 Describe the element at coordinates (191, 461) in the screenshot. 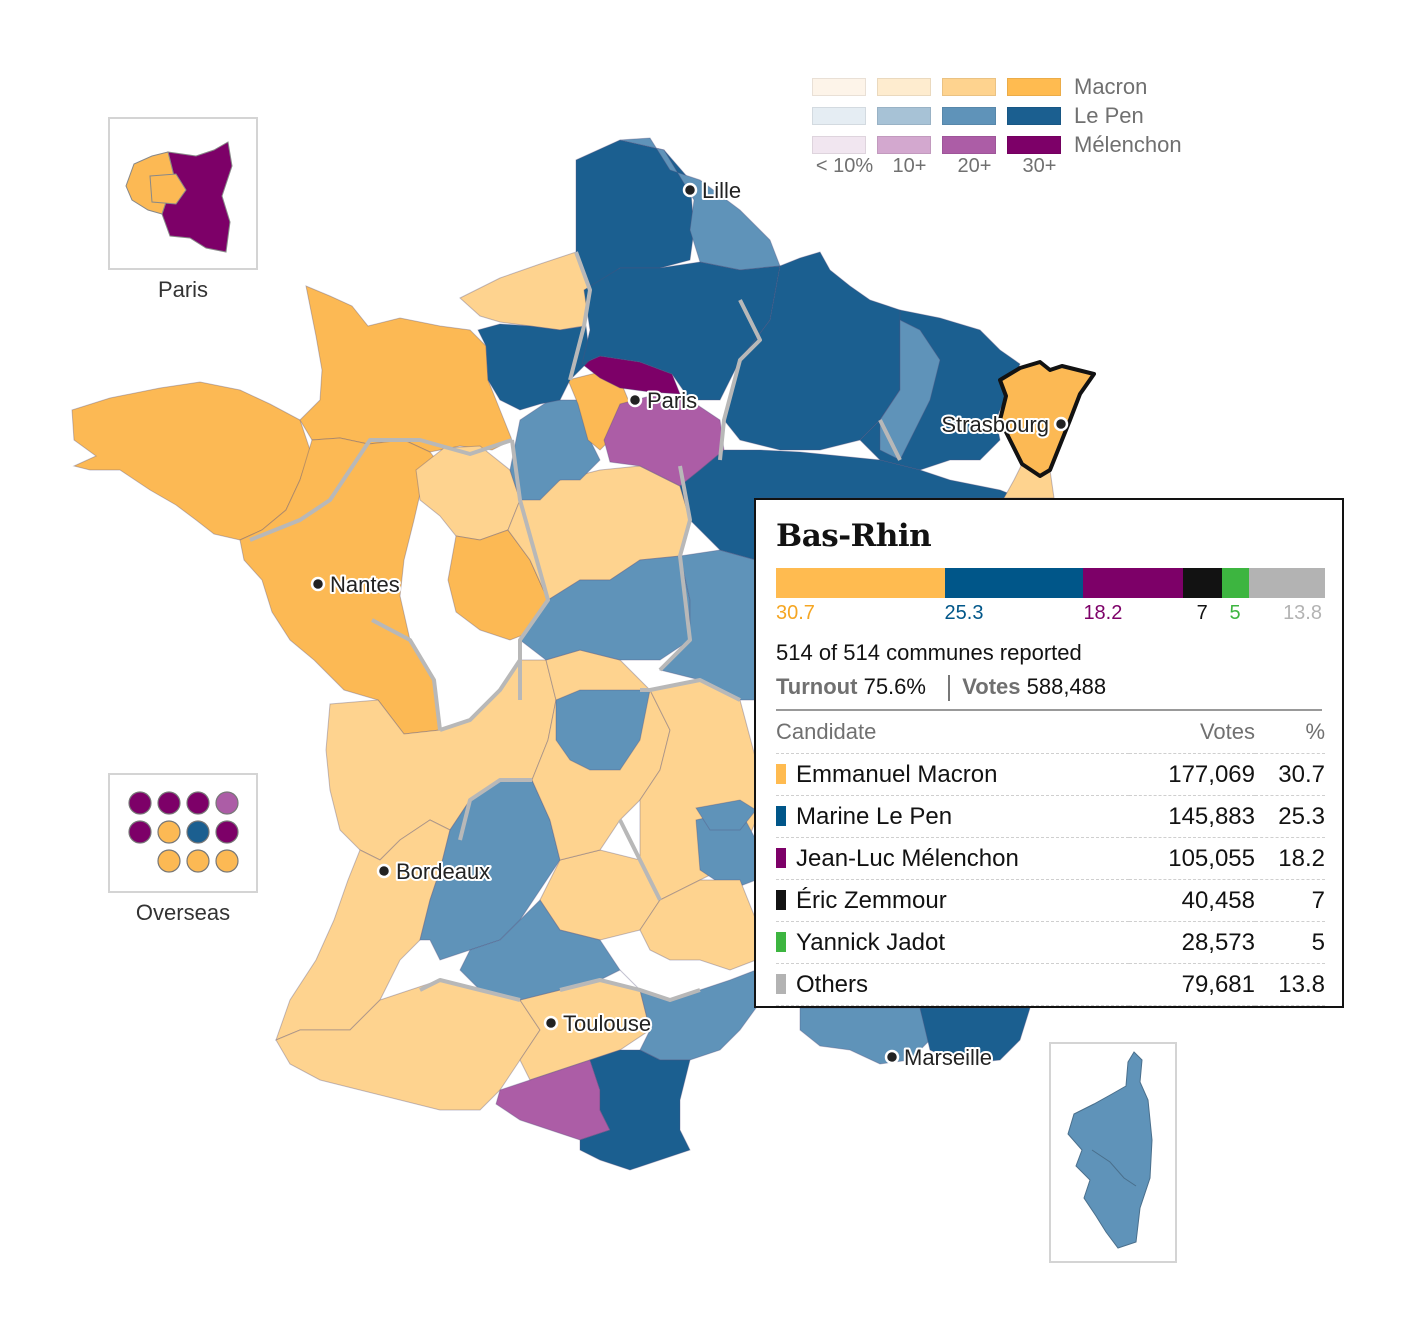

I see `region-brittany` at that location.